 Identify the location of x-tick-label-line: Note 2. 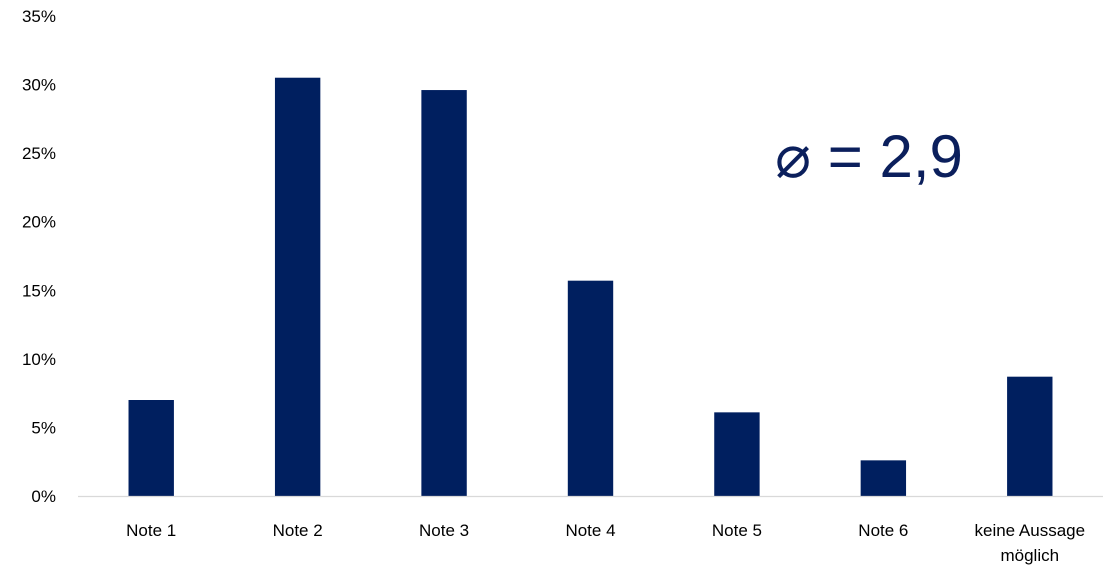
(298, 530).